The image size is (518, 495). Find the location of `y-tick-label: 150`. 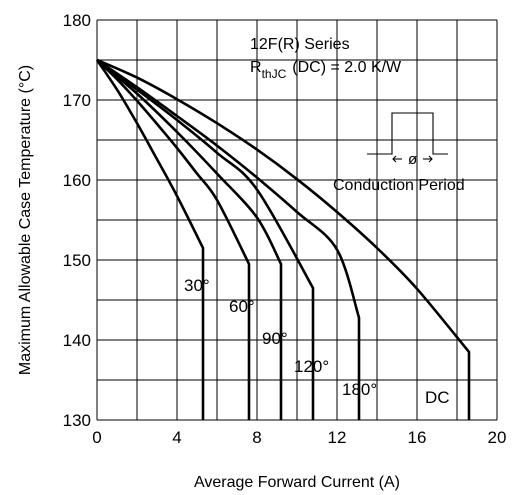

y-tick-label: 150 is located at coordinates (77, 260).